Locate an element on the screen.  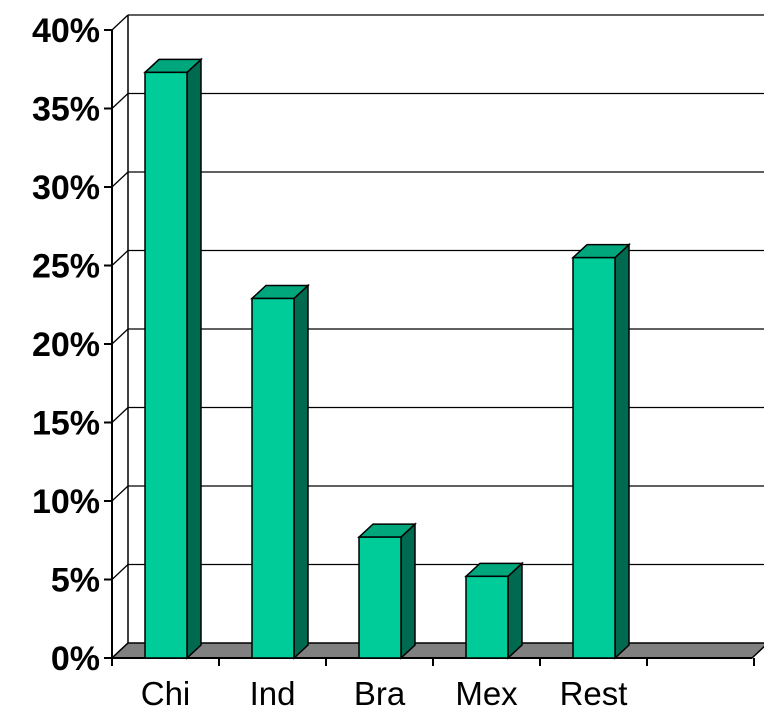
floor is located at coordinates (437, 650).